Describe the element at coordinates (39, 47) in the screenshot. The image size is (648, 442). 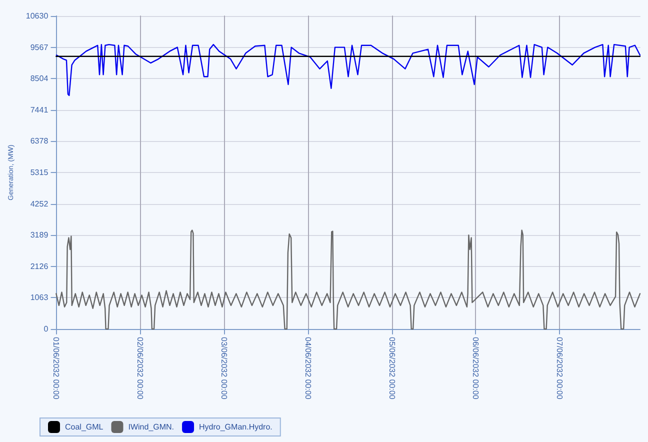
I see `y-tick-label: 9567` at that location.